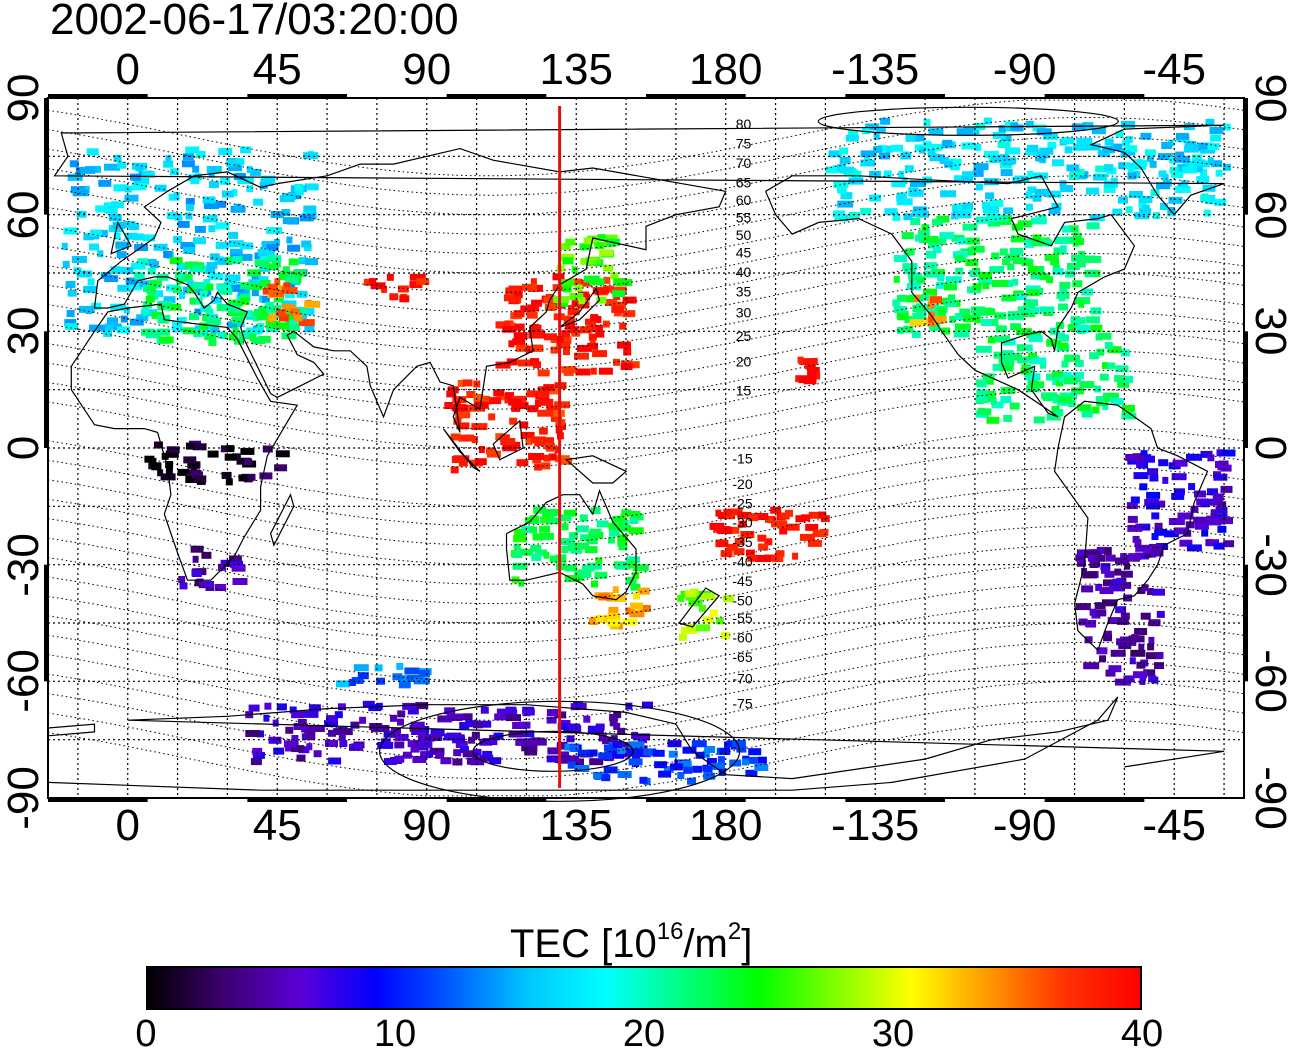  Describe the element at coordinates (277, 69) in the screenshot. I see `top-lon-tick-label: 45` at that location.